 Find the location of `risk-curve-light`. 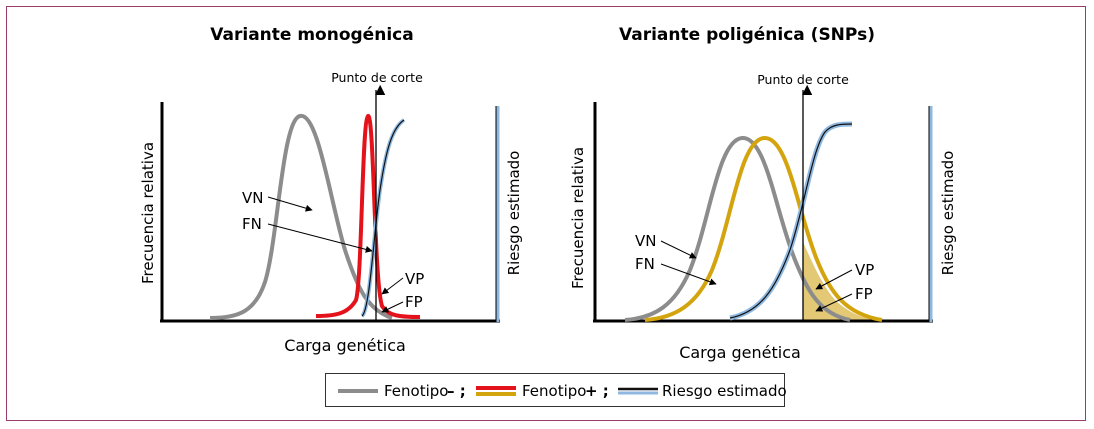

risk-curve-light is located at coordinates (383, 218).